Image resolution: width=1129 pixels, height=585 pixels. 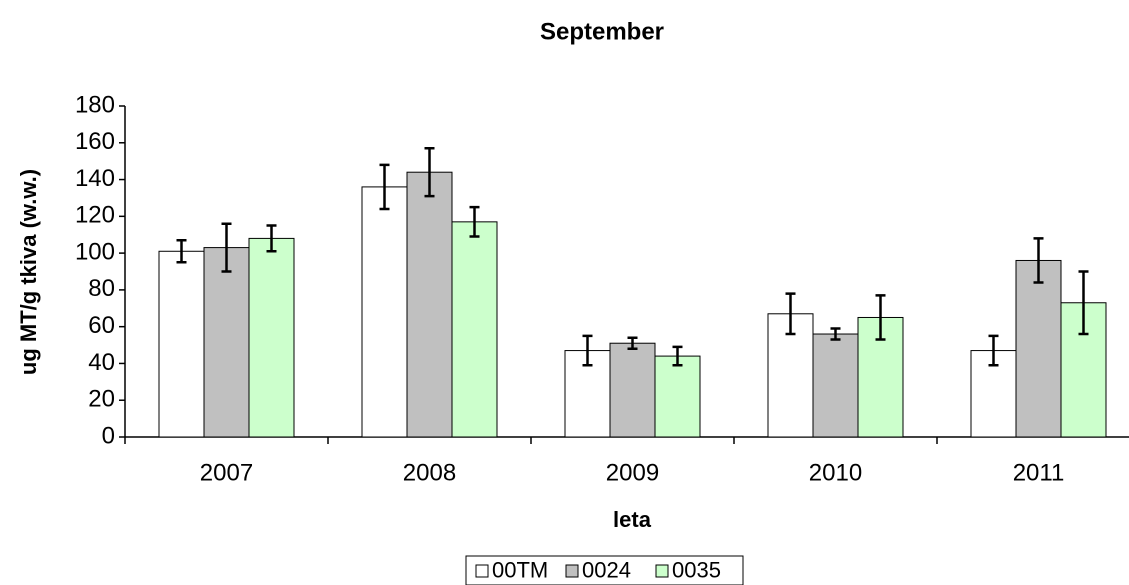 I want to click on y-tick-label: 100, so click(x=95, y=251).